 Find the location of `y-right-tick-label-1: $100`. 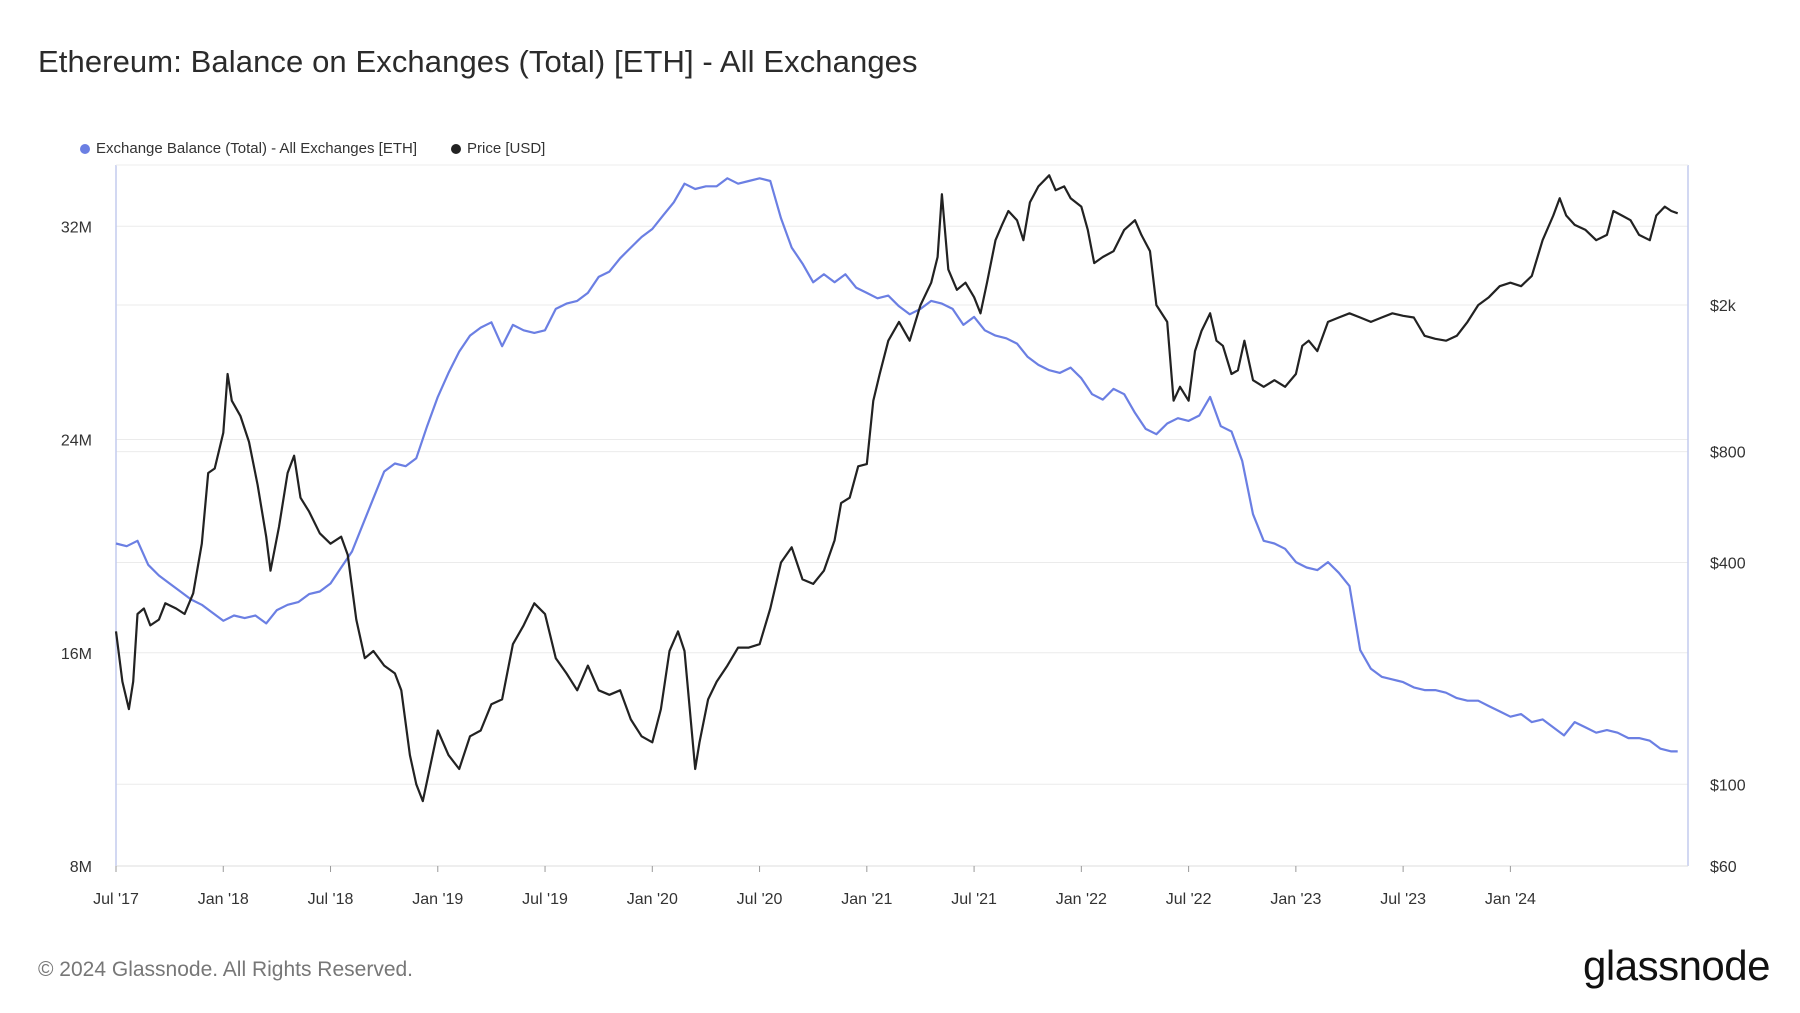

y-right-tick-label-1: $100 is located at coordinates (1728, 785).